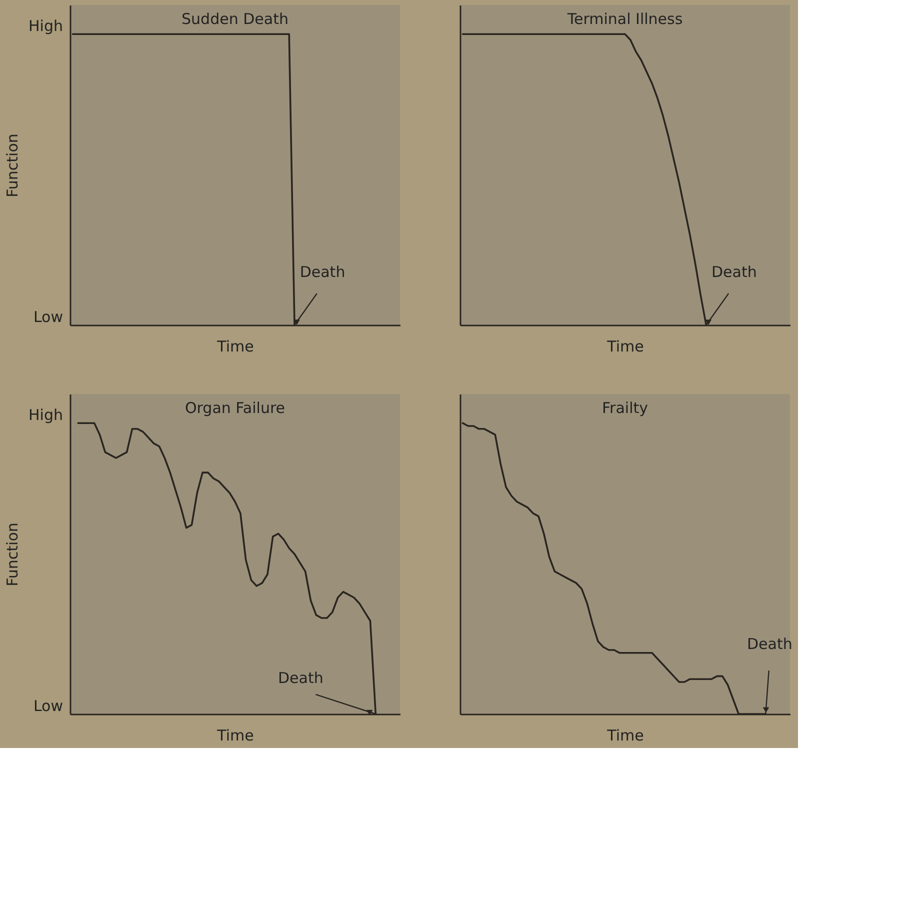 The height and width of the screenshot is (901, 911). Describe the element at coordinates (624, 19) in the screenshot. I see `chart-title: Terminal Illness` at that location.